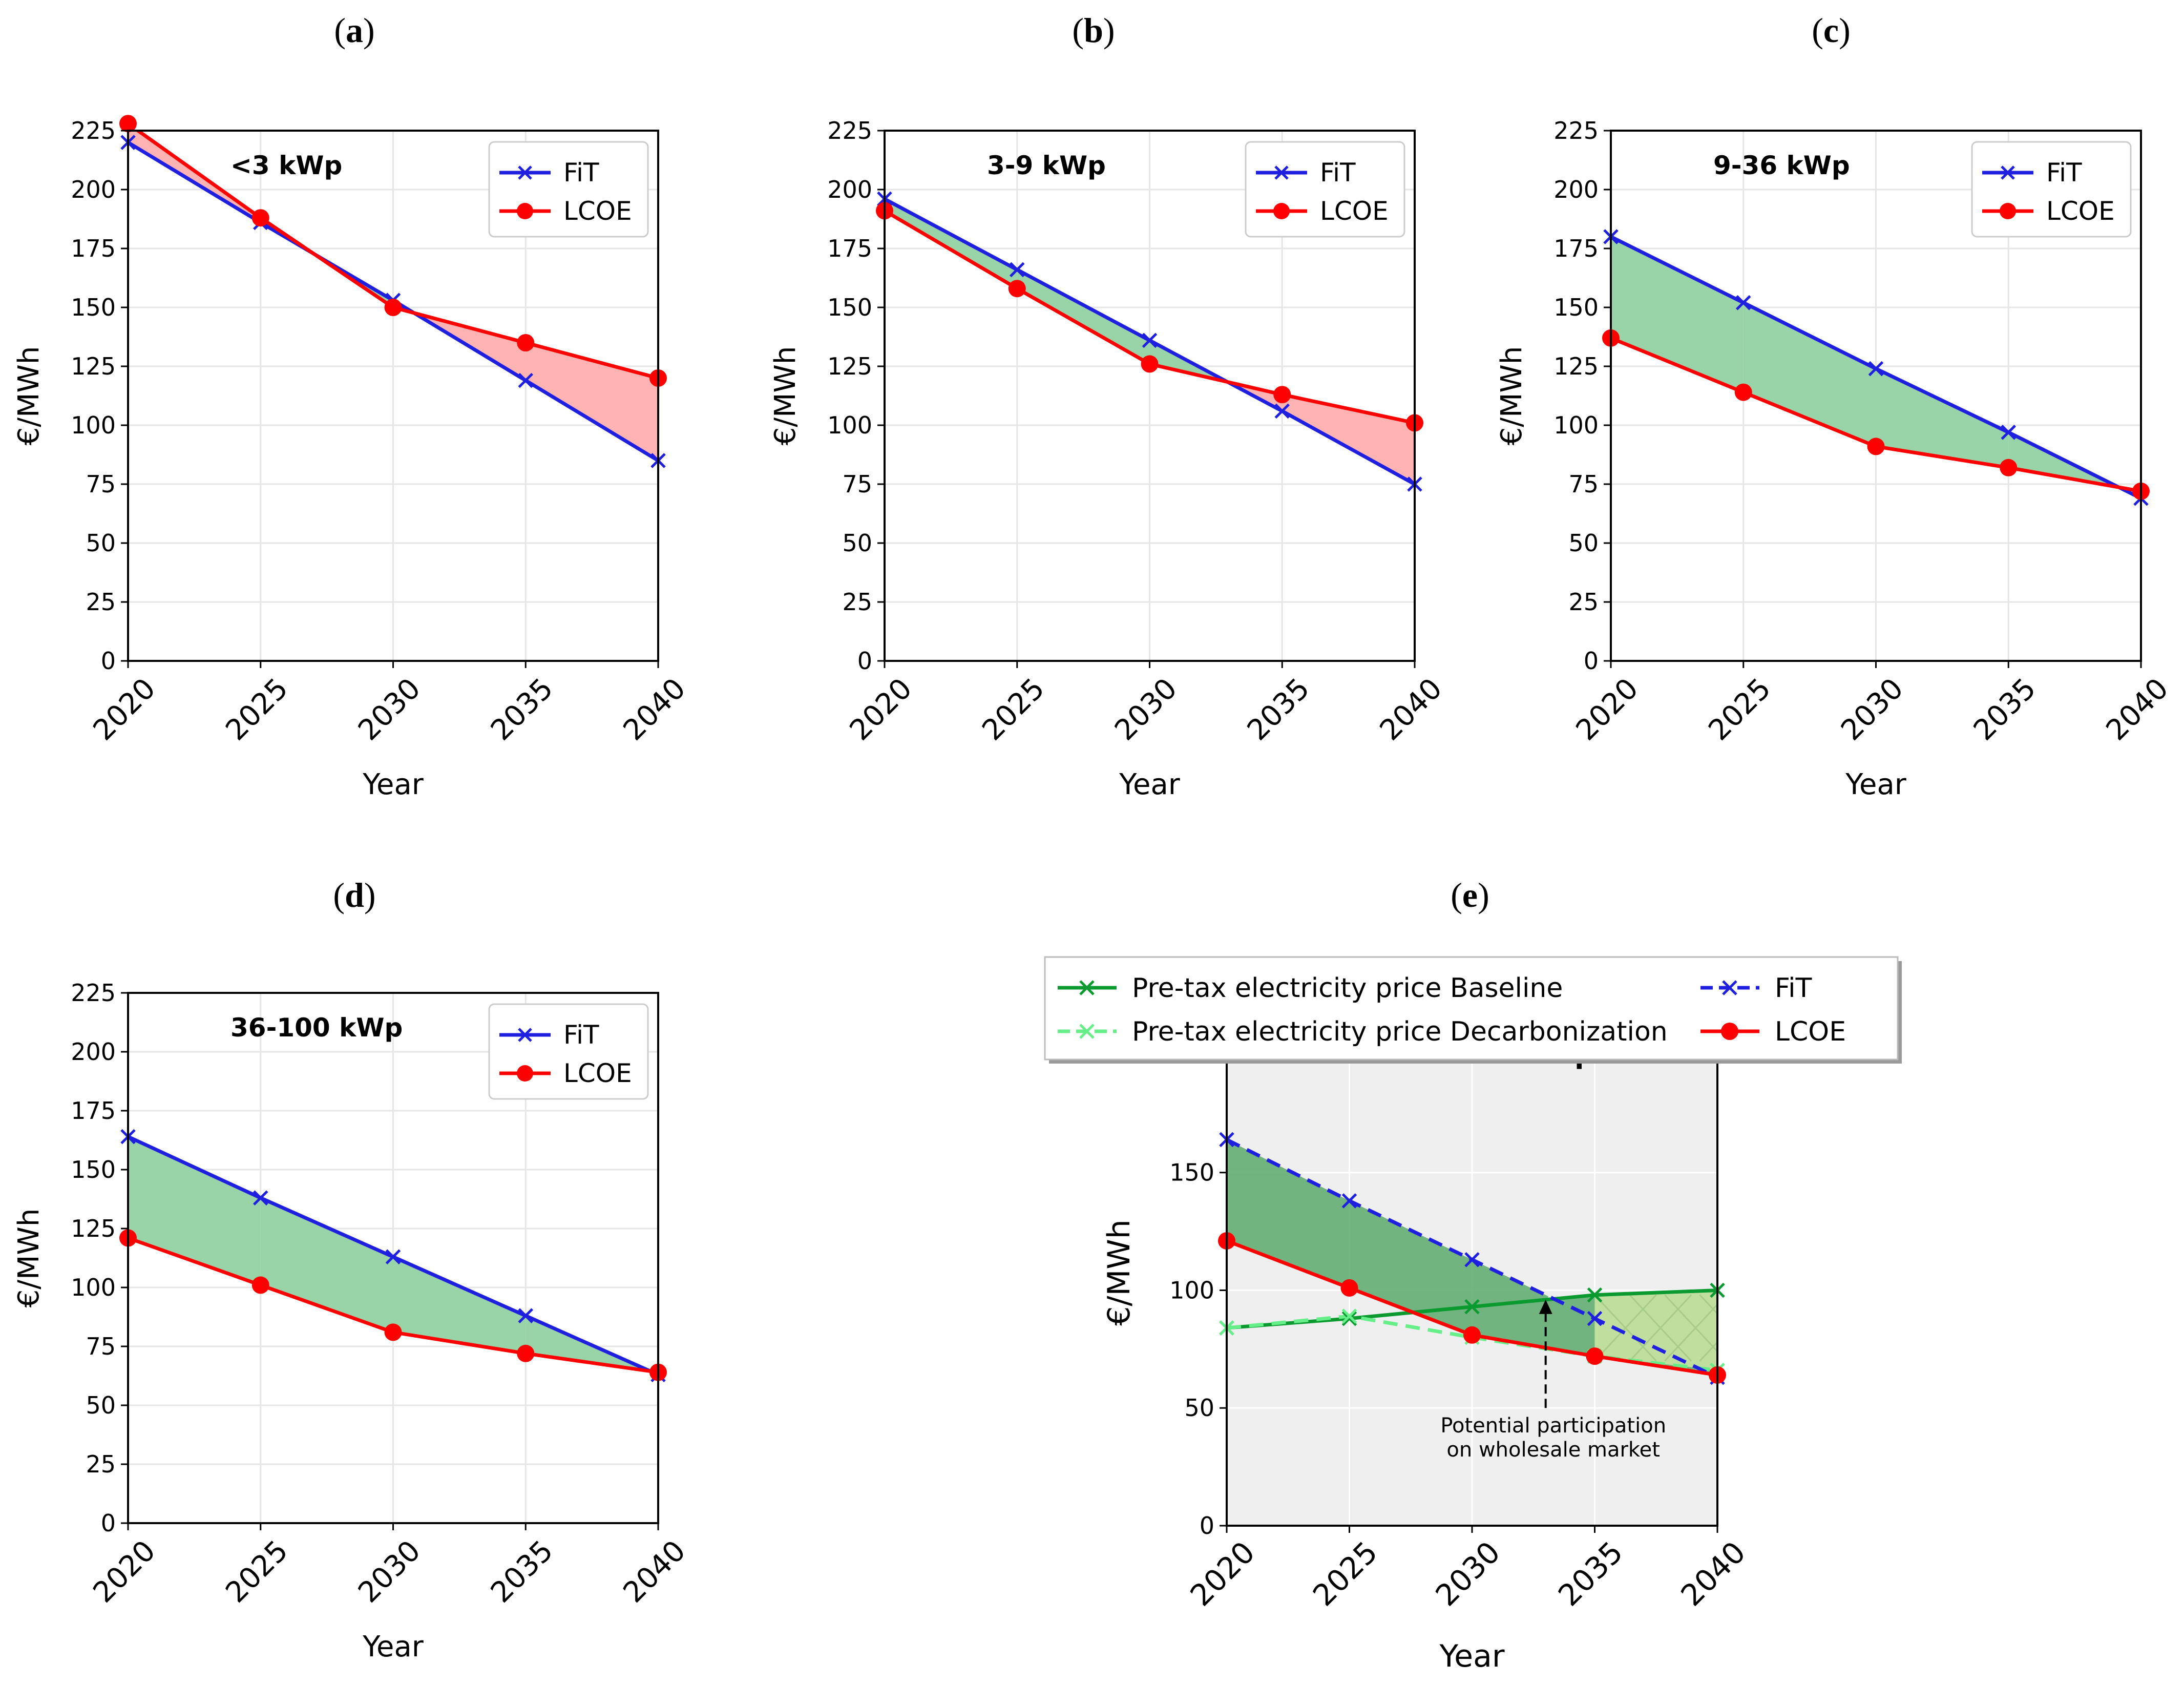 Image resolution: width=2184 pixels, height=1684 pixels. Describe the element at coordinates (1093, 30) in the screenshot. I see `panel-label-b: (b)` at that location.